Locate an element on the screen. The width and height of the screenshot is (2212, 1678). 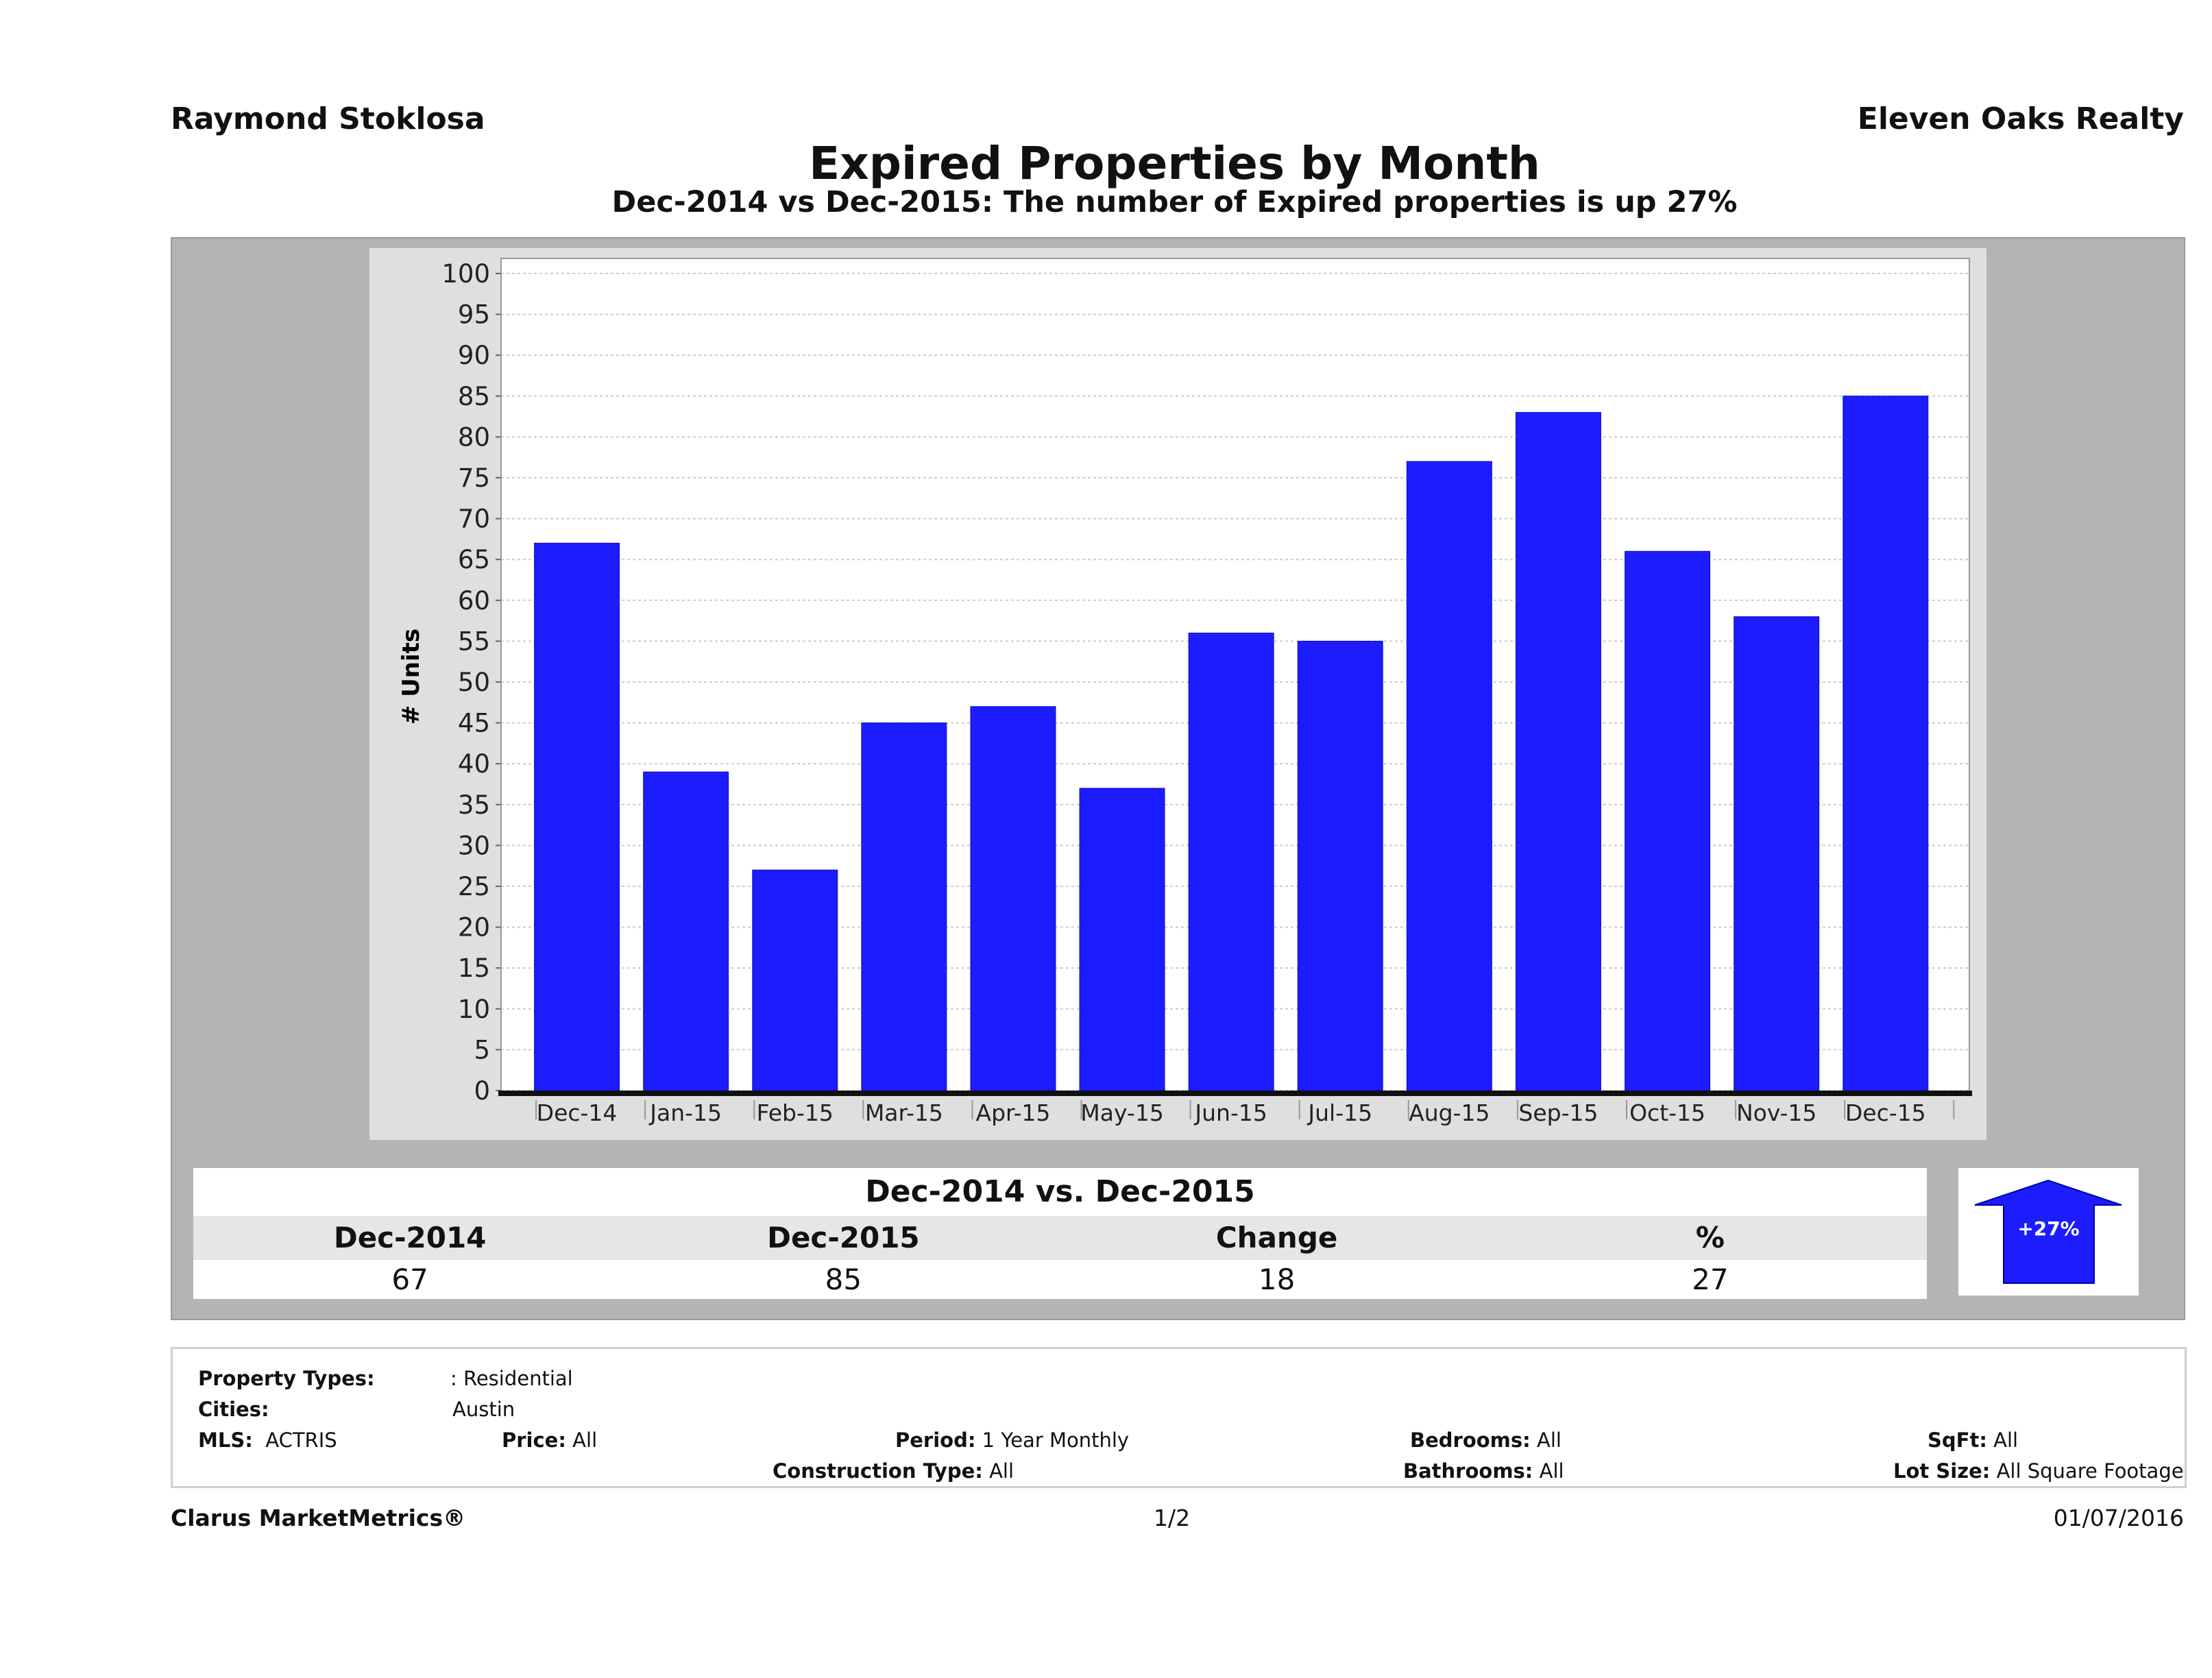
x-tick-label: Feb-15 is located at coordinates (795, 1112).